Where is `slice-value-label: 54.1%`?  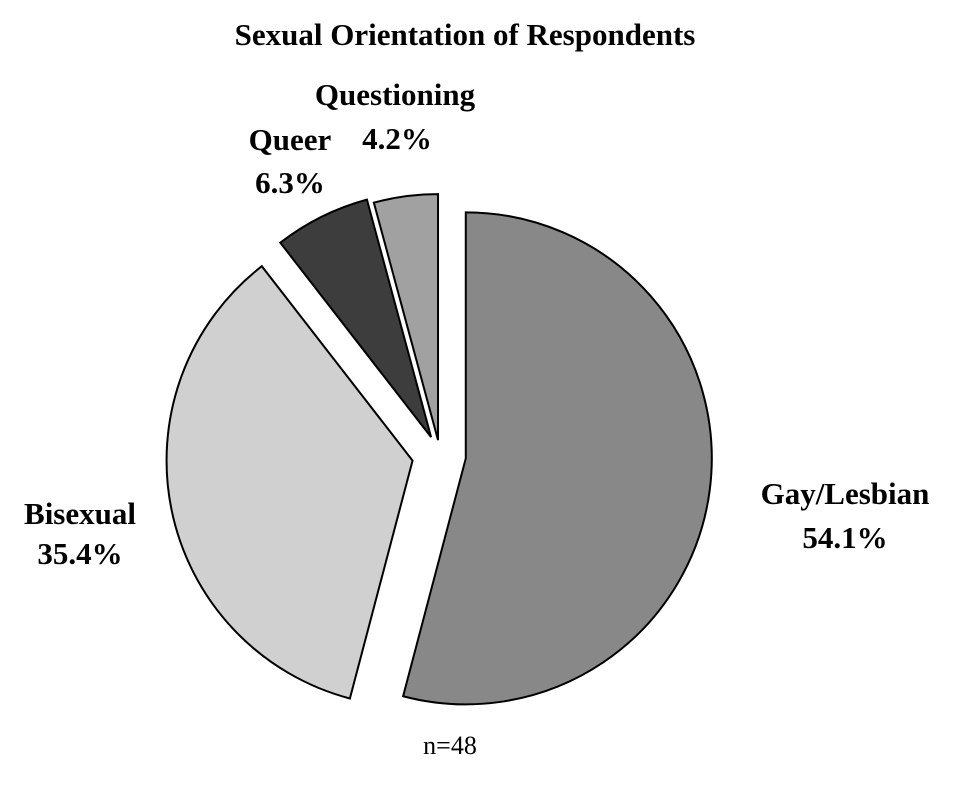 slice-value-label: 54.1% is located at coordinates (844, 537).